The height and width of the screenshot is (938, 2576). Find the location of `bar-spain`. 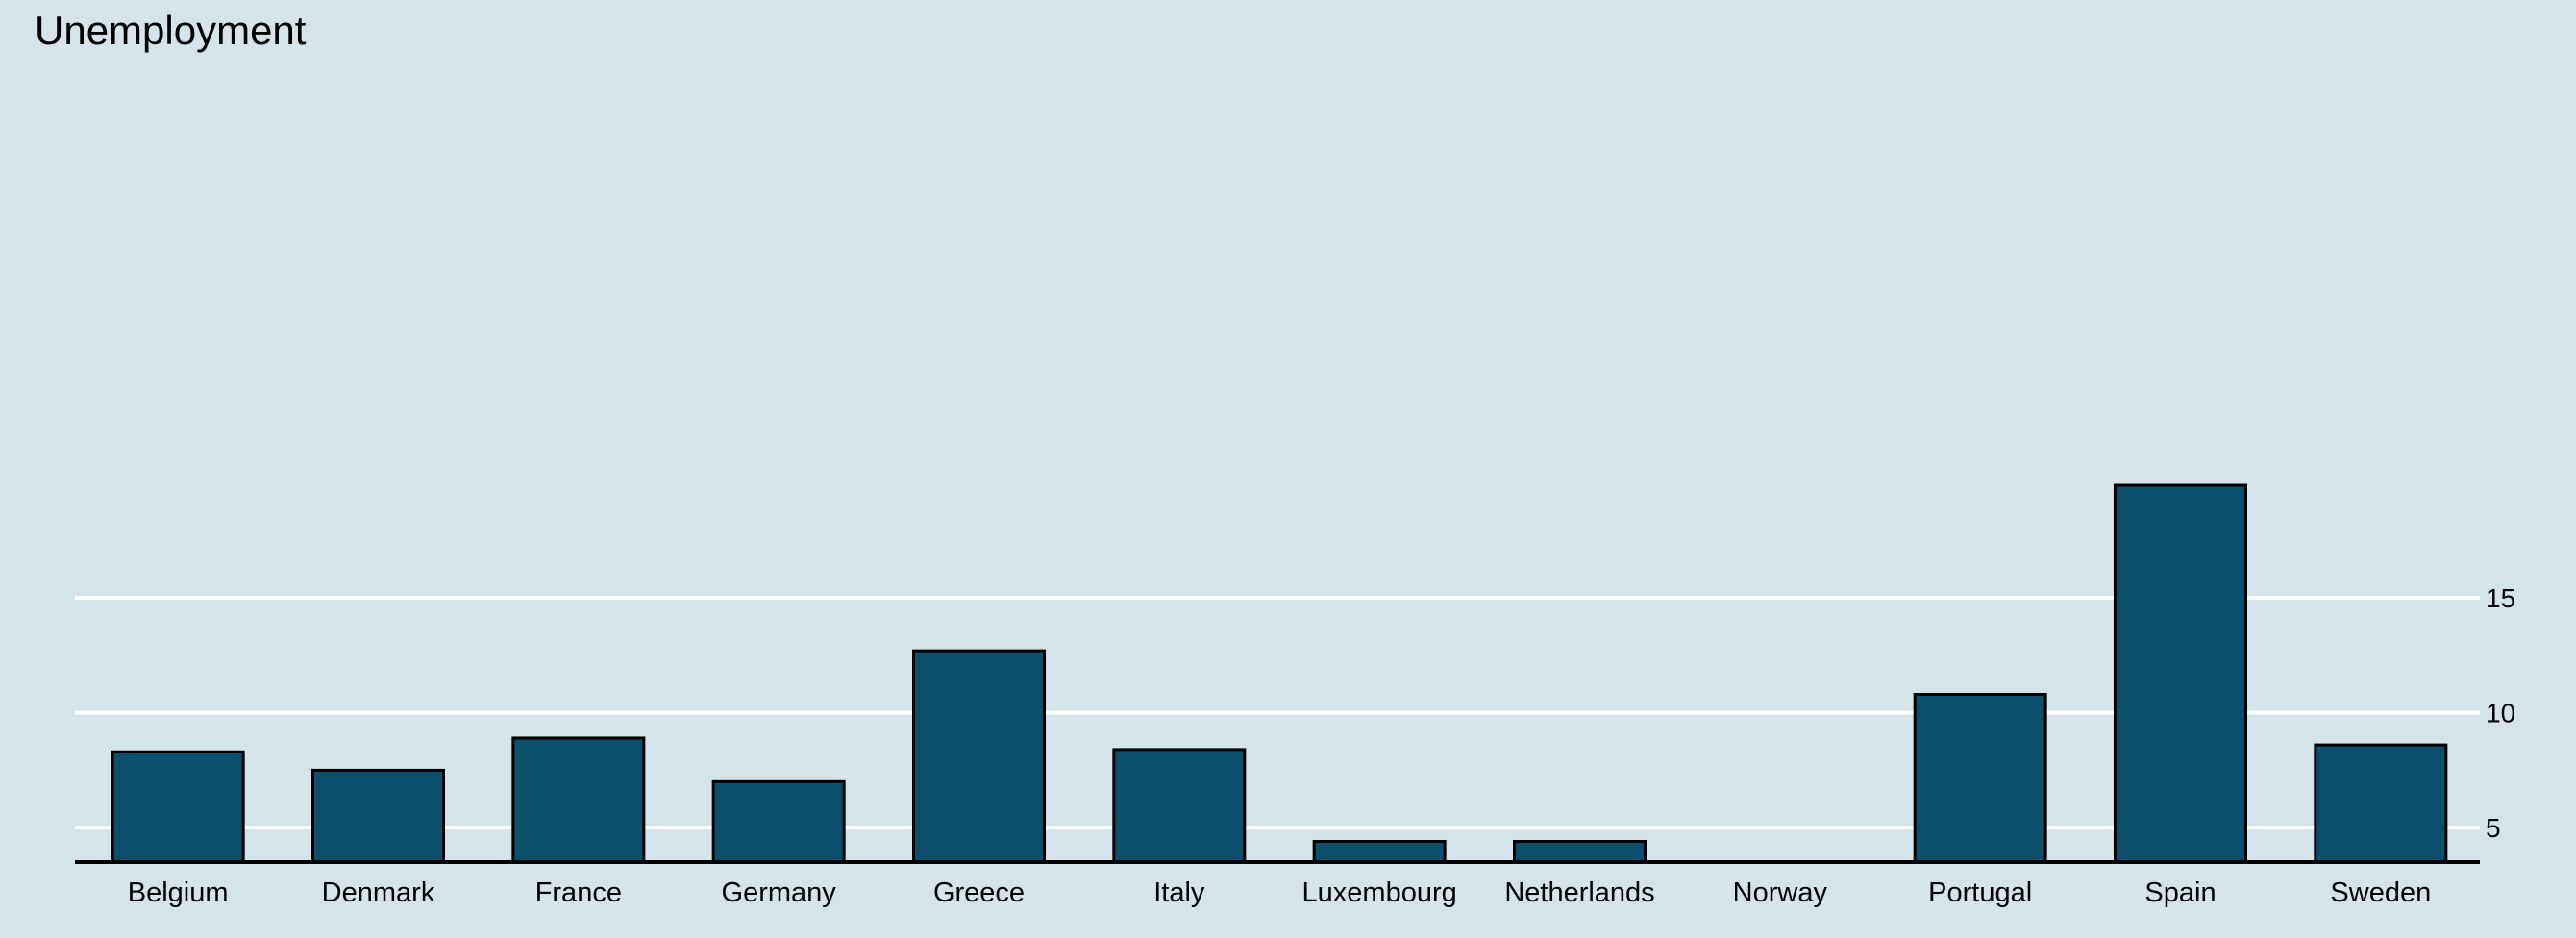

bar-spain is located at coordinates (2180, 673).